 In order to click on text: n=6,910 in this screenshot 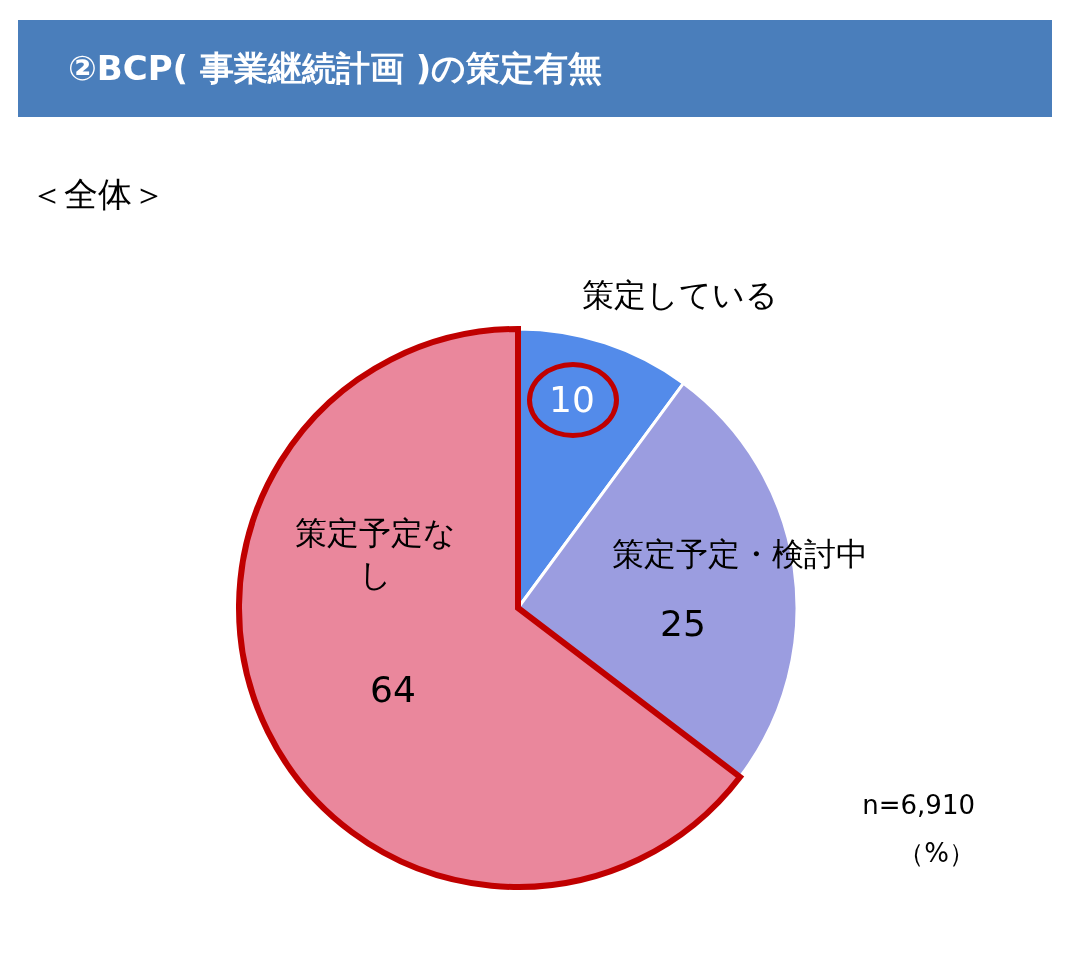, I will do `click(918, 805)`.